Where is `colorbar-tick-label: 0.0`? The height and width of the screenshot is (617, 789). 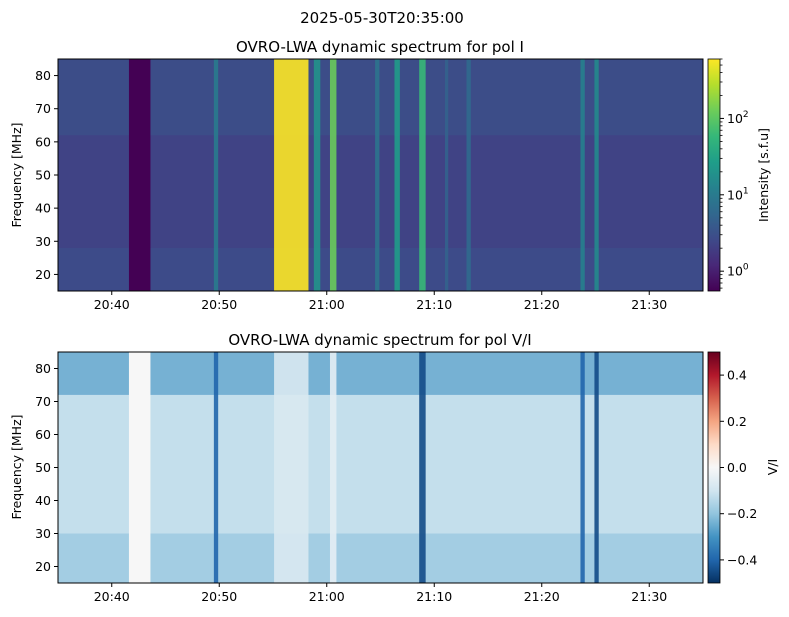 colorbar-tick-label: 0.0 is located at coordinates (737, 467).